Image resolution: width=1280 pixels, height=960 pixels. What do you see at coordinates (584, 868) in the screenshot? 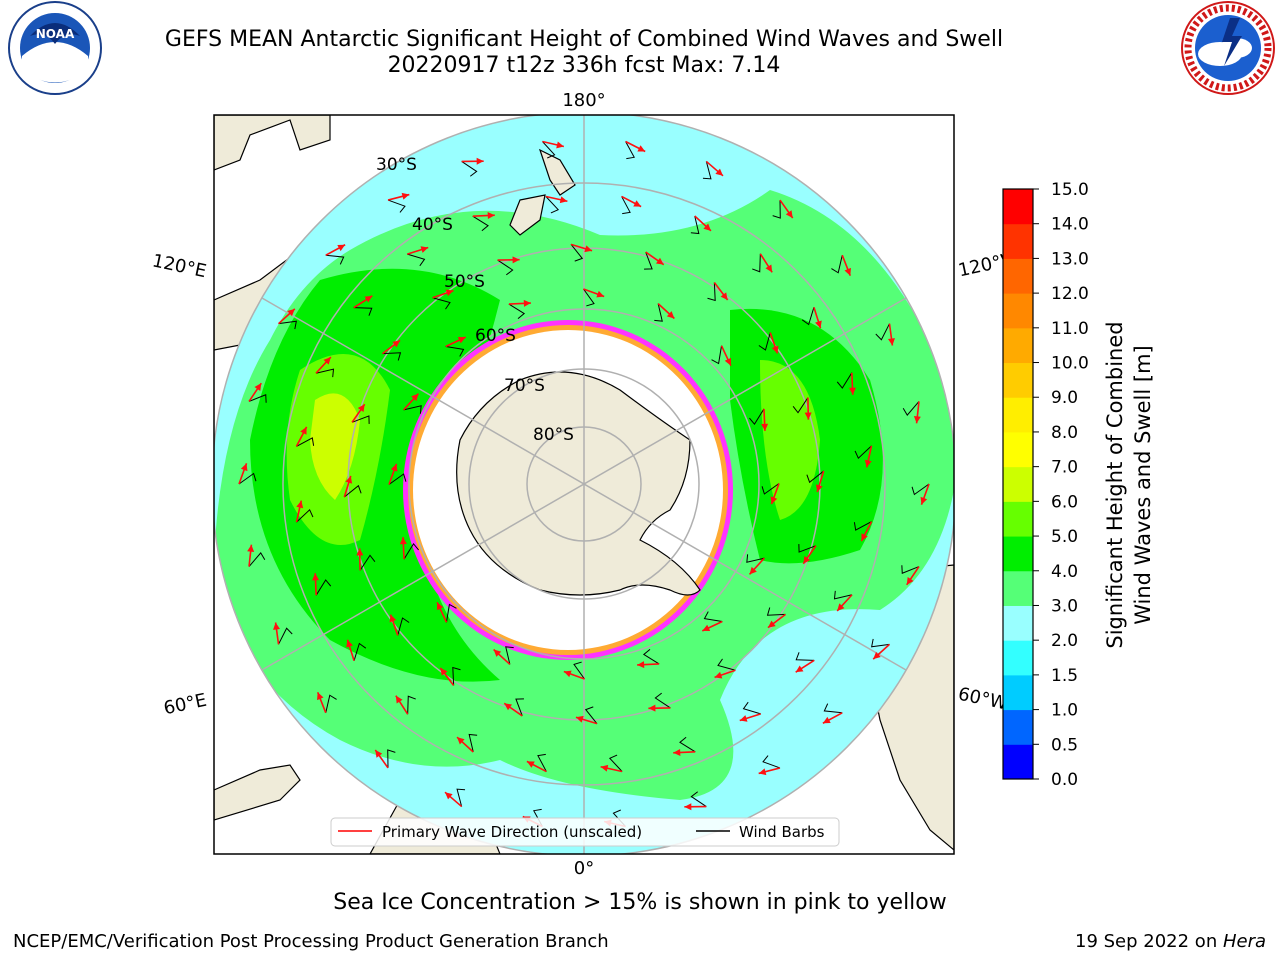
I see `lon-label-0: 0°` at bounding box center [584, 868].